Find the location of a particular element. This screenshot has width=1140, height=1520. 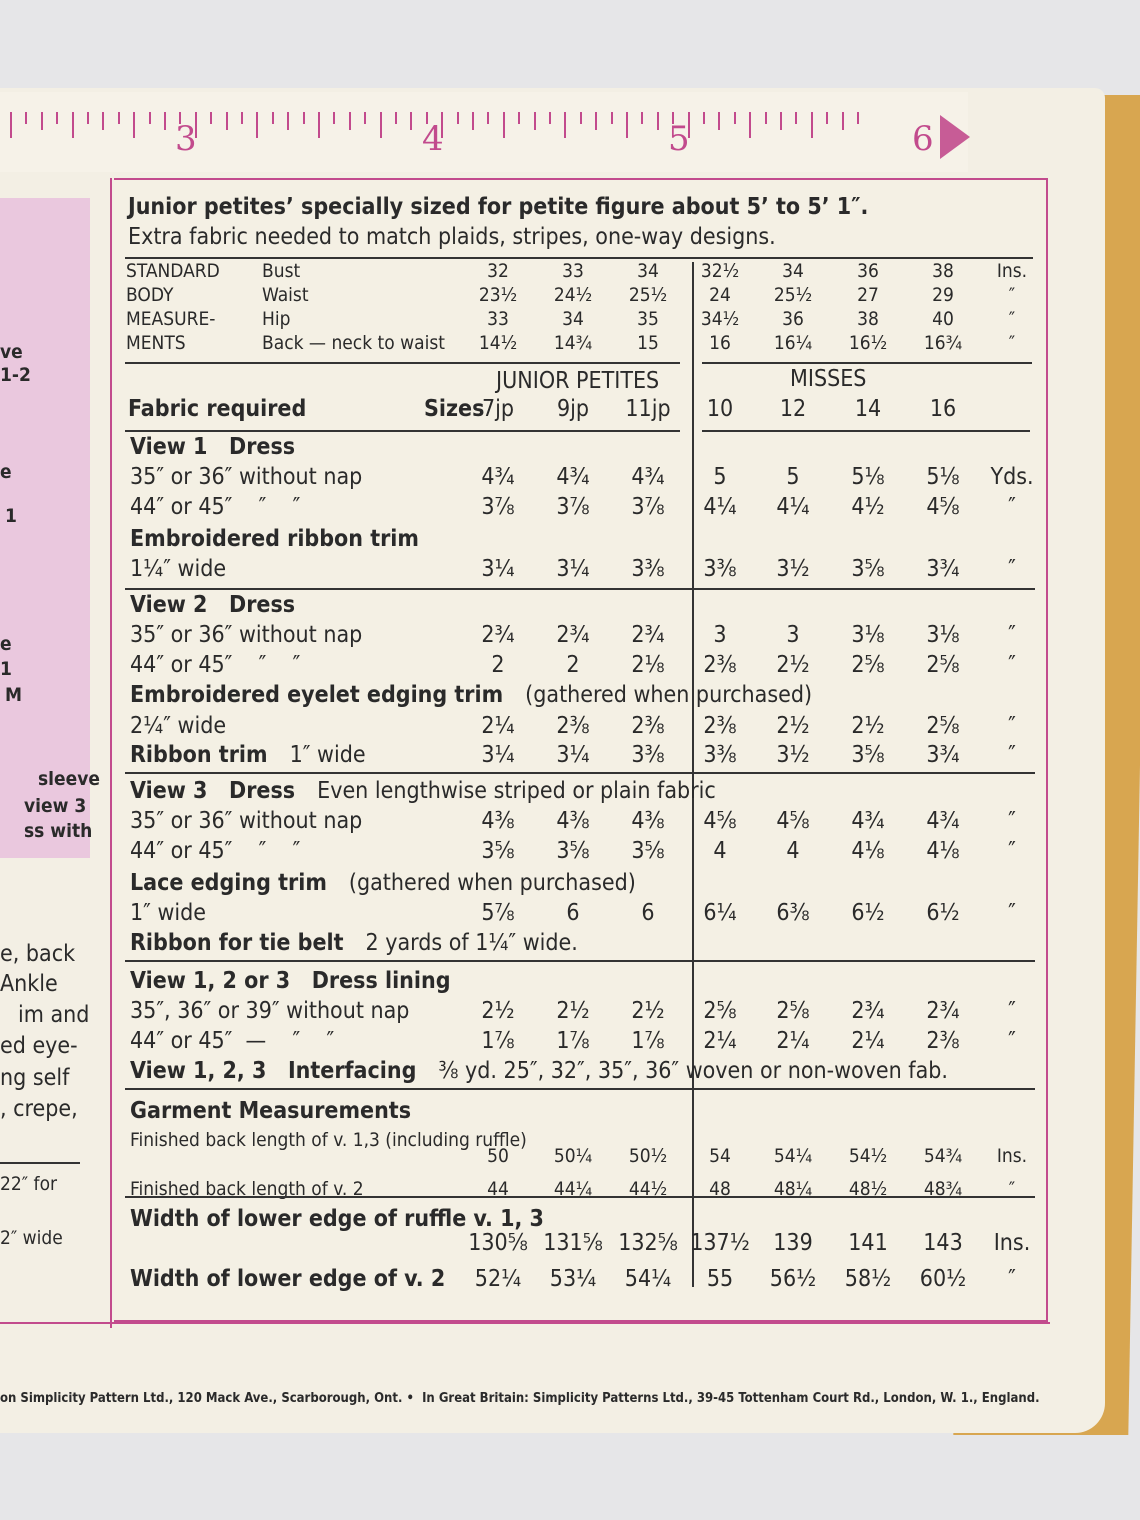

row-label: 35″ or 36″ without nap is located at coordinates (246, 821).